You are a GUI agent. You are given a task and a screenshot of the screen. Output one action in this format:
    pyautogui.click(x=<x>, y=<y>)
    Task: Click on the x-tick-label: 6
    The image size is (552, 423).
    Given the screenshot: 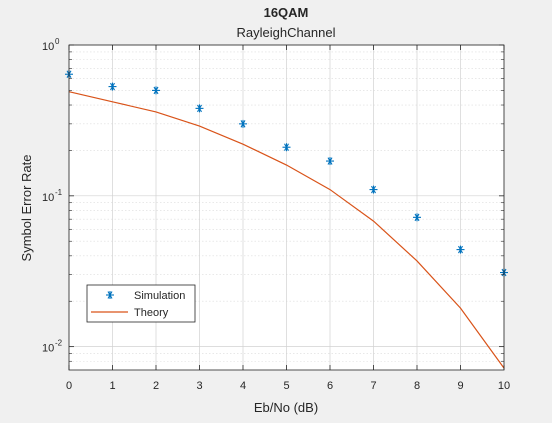 What is the action you would take?
    pyautogui.click(x=330, y=386)
    